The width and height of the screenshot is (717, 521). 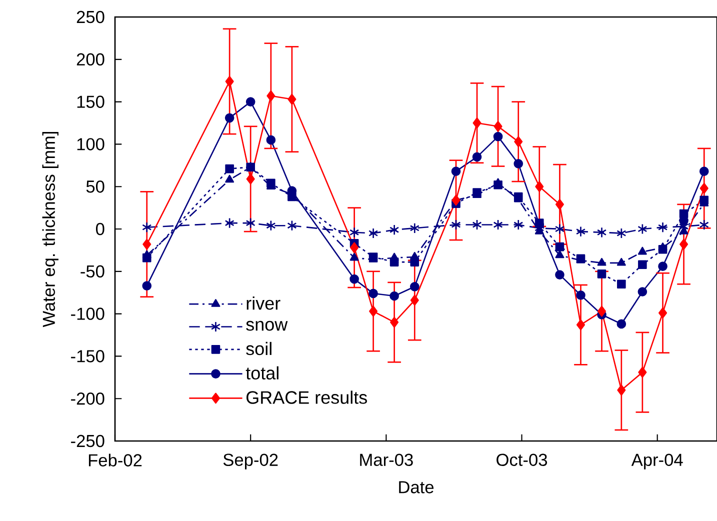 What do you see at coordinates (263, 303) in the screenshot?
I see `legend-label: river` at bounding box center [263, 303].